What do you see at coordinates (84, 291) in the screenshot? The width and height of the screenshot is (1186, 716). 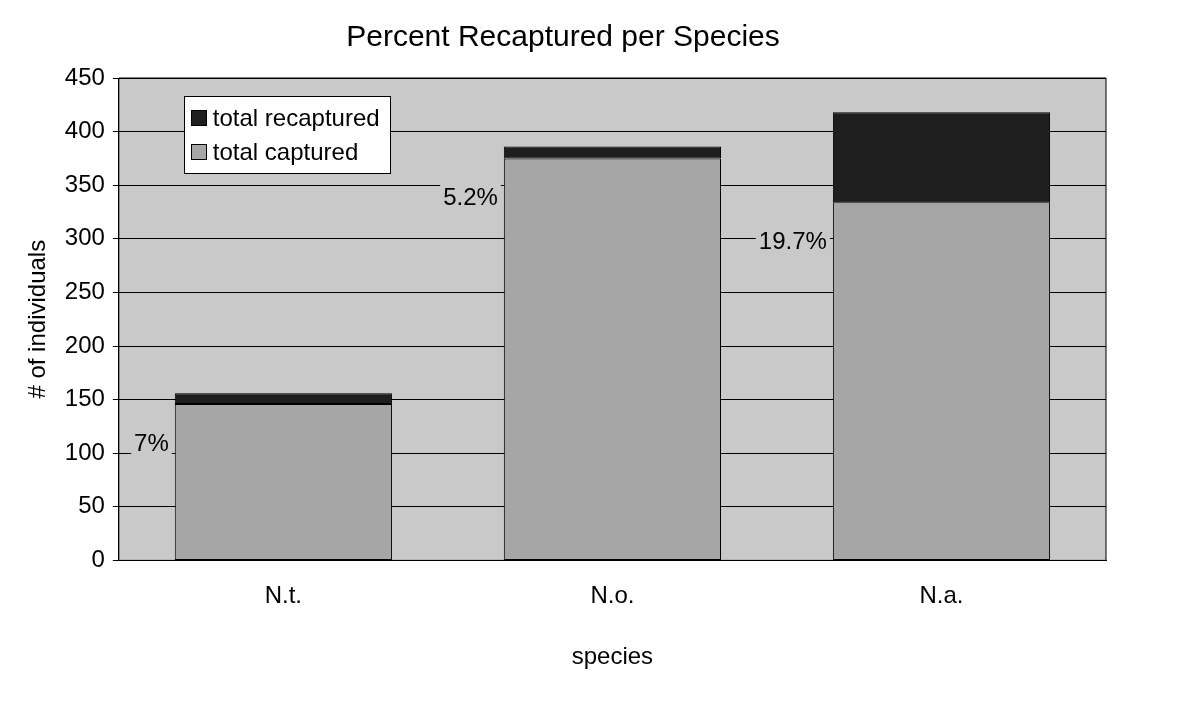 I see `y-tick-label: 250` at bounding box center [84, 291].